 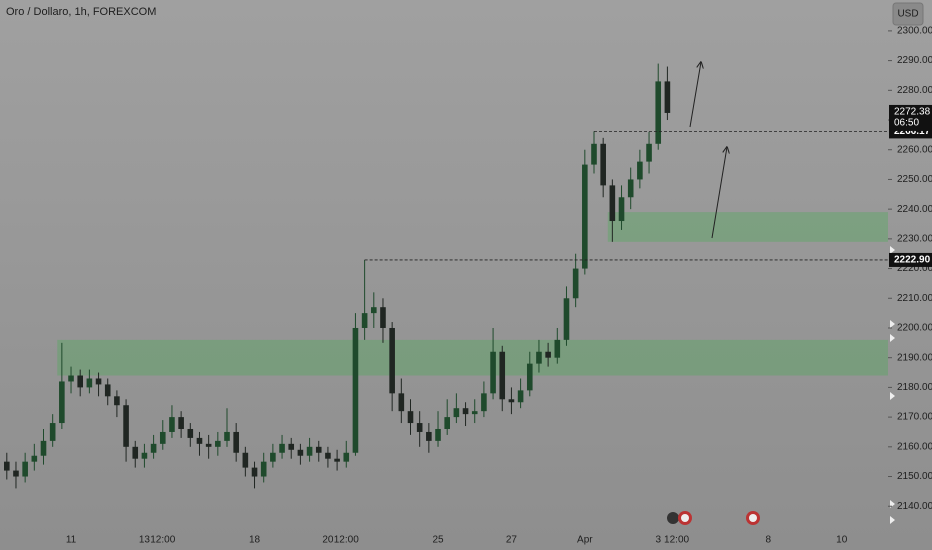 I want to click on y-tick-label: 2160.00, so click(x=914, y=446).